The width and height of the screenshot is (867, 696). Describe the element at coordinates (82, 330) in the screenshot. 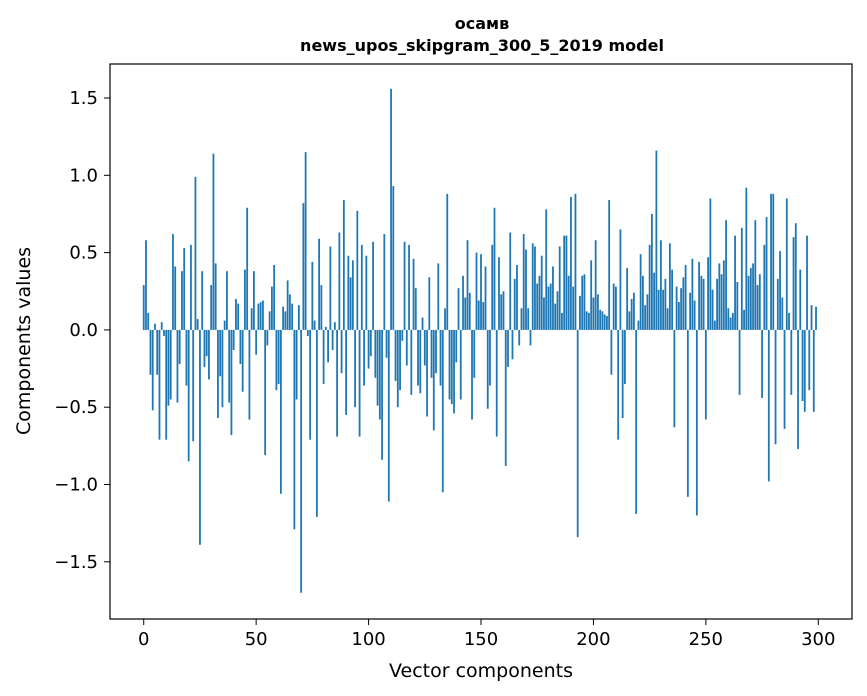

I see `y-axis-ticks: −1.5 −1.0 −0.5 0.0 0.5 1.0 1.5` at that location.